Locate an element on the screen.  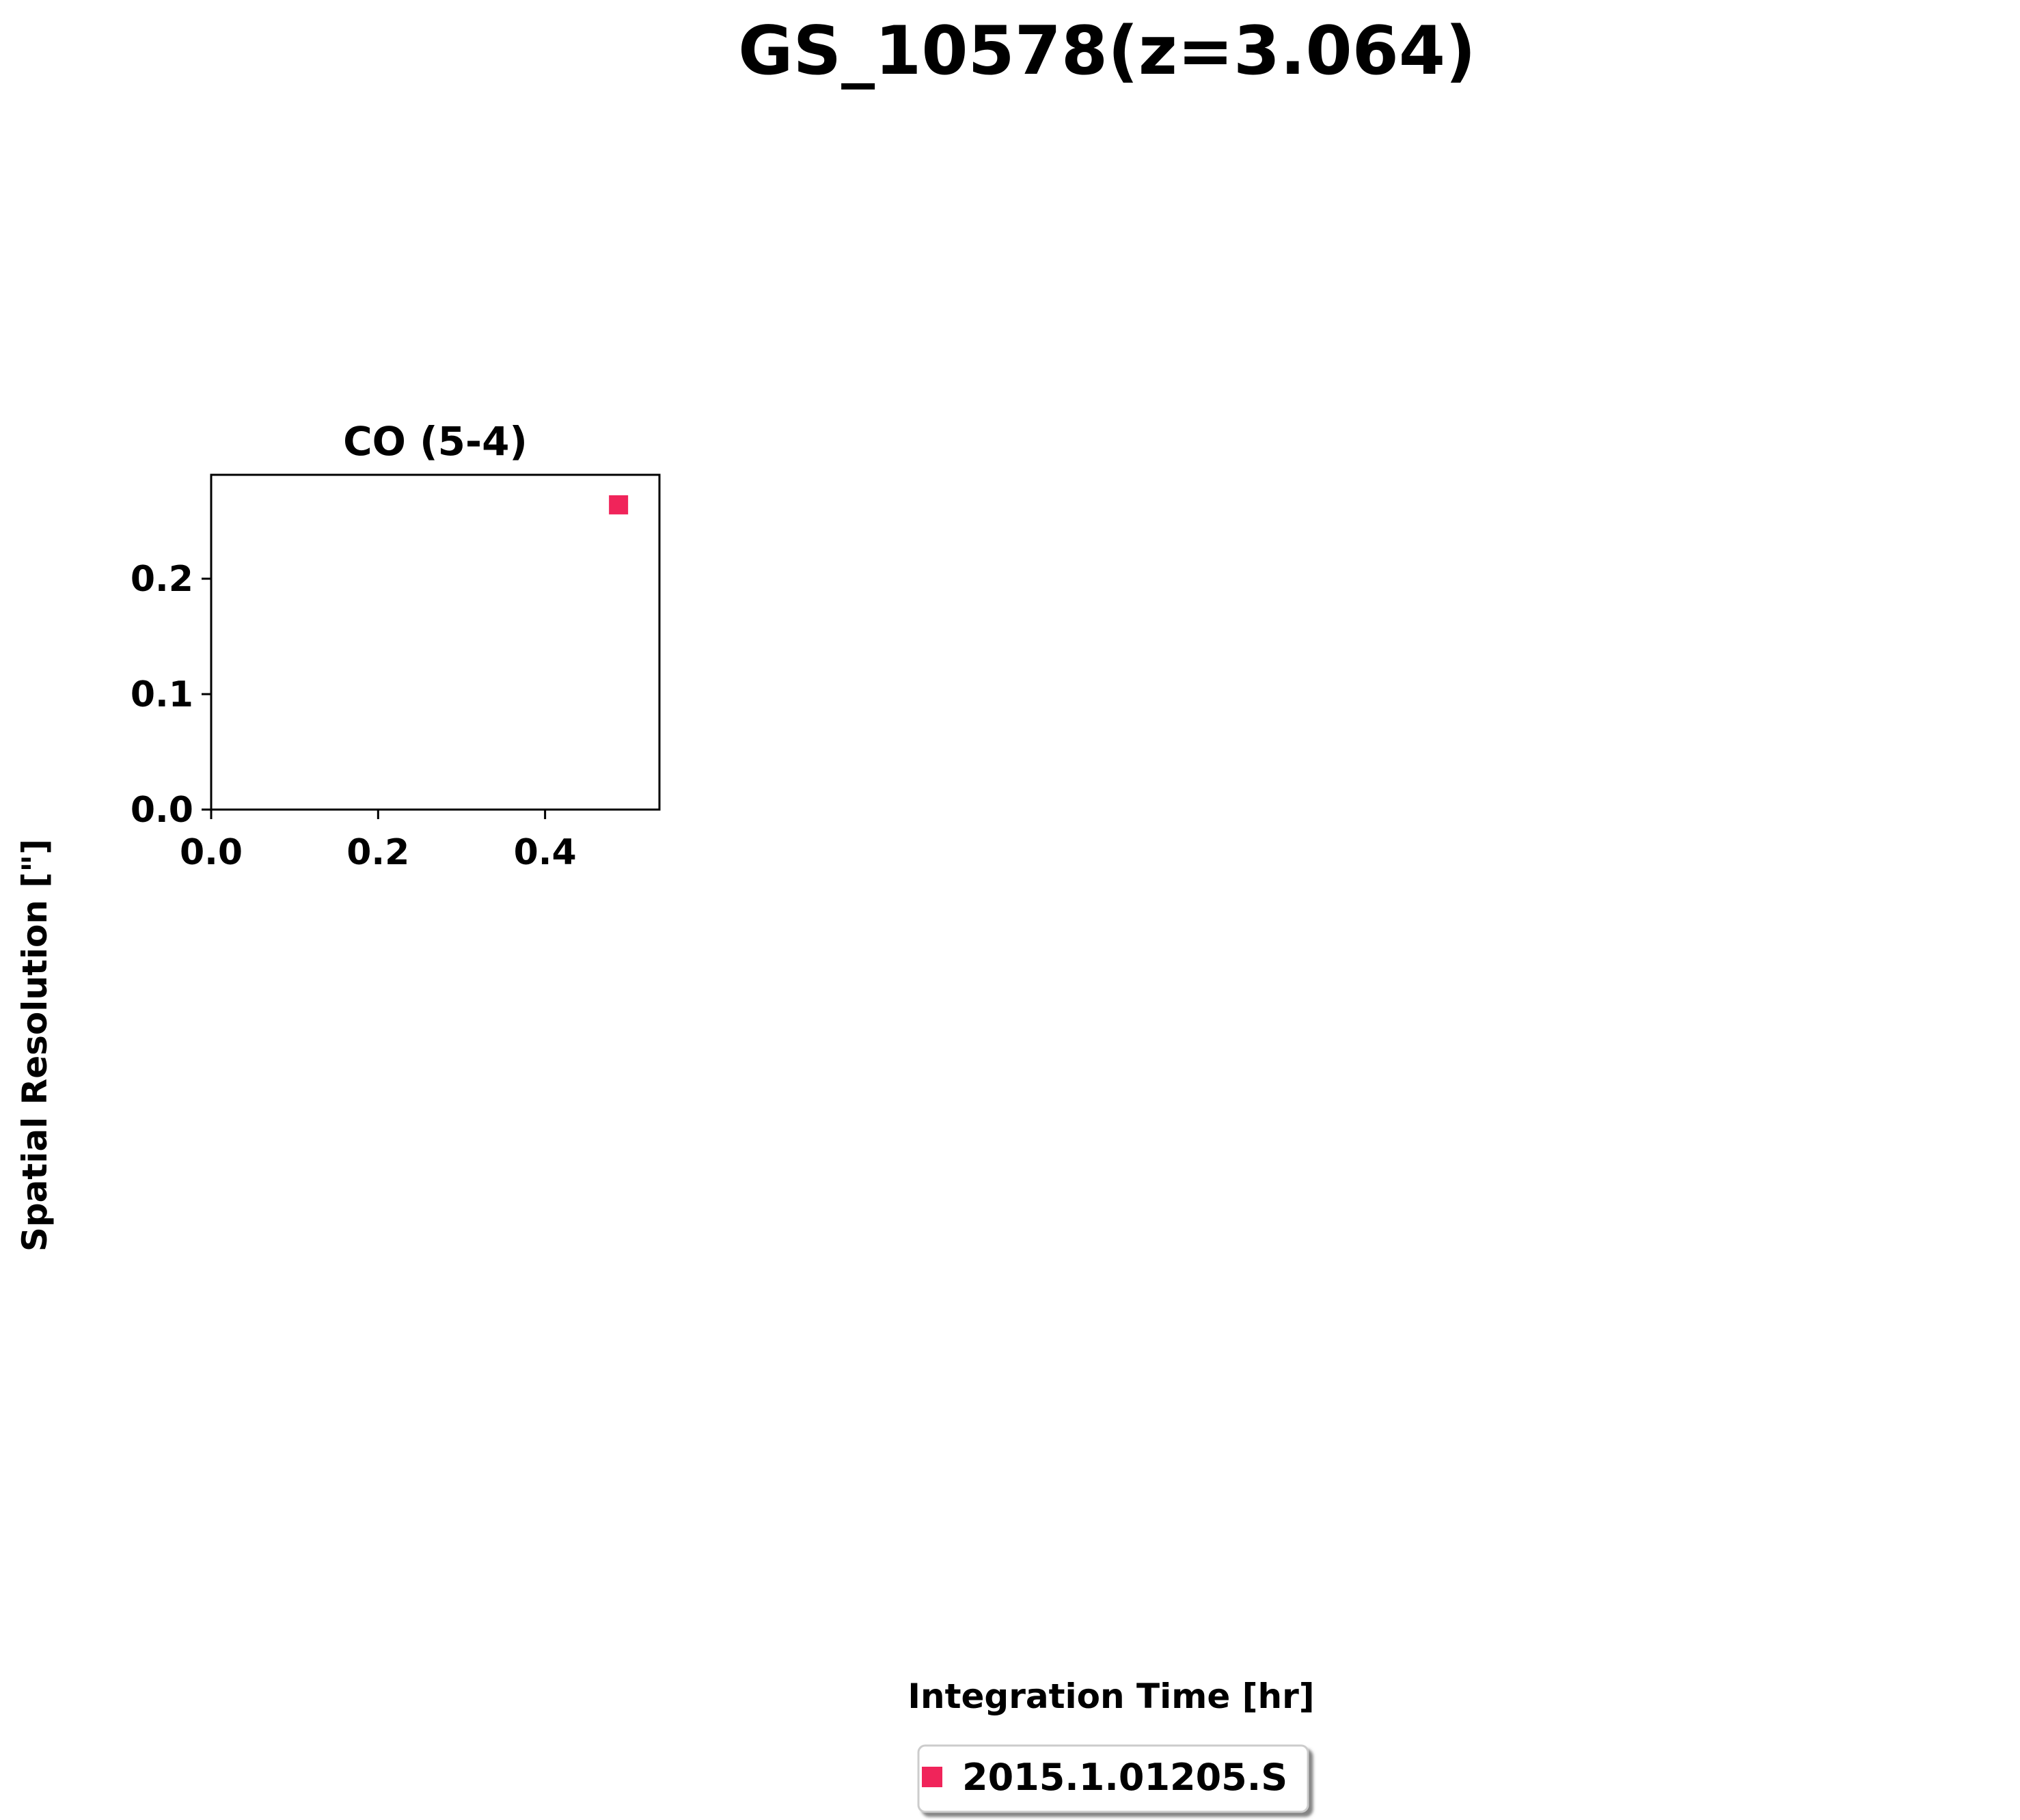
plot-frame is located at coordinates (435, 642).